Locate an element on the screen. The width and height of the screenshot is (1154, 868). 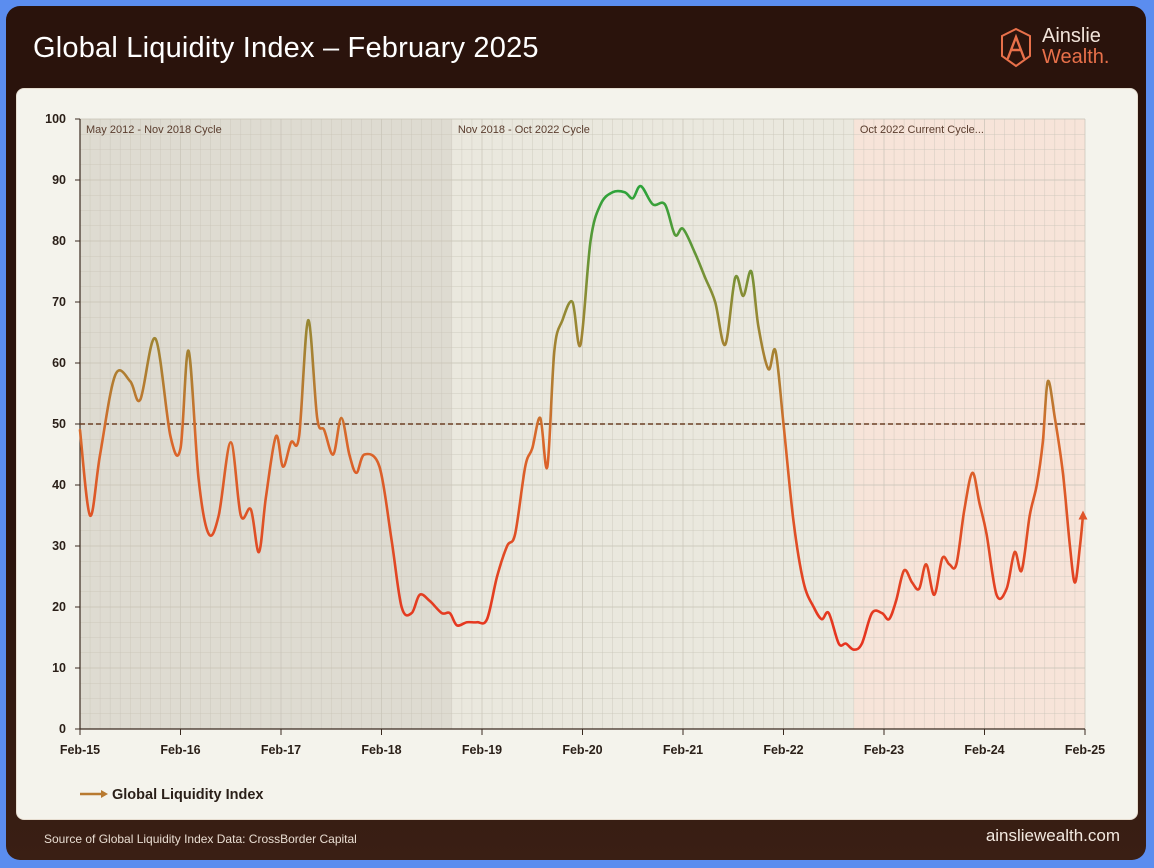
x-tick-label: Feb-23 is located at coordinates (884, 750).